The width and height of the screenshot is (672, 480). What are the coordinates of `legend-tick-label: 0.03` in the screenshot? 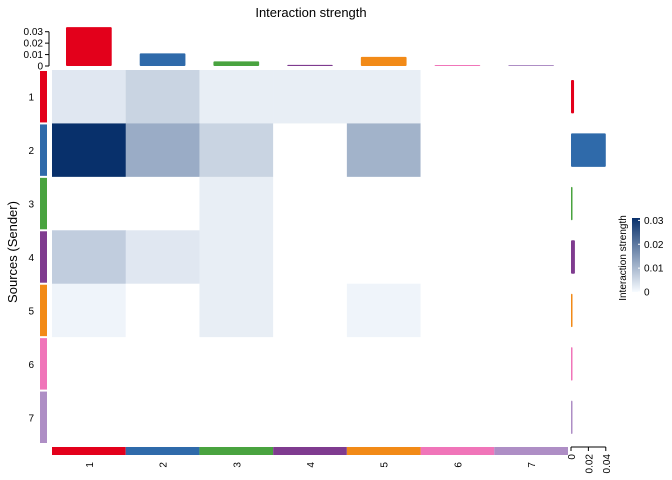 It's located at (654, 221).